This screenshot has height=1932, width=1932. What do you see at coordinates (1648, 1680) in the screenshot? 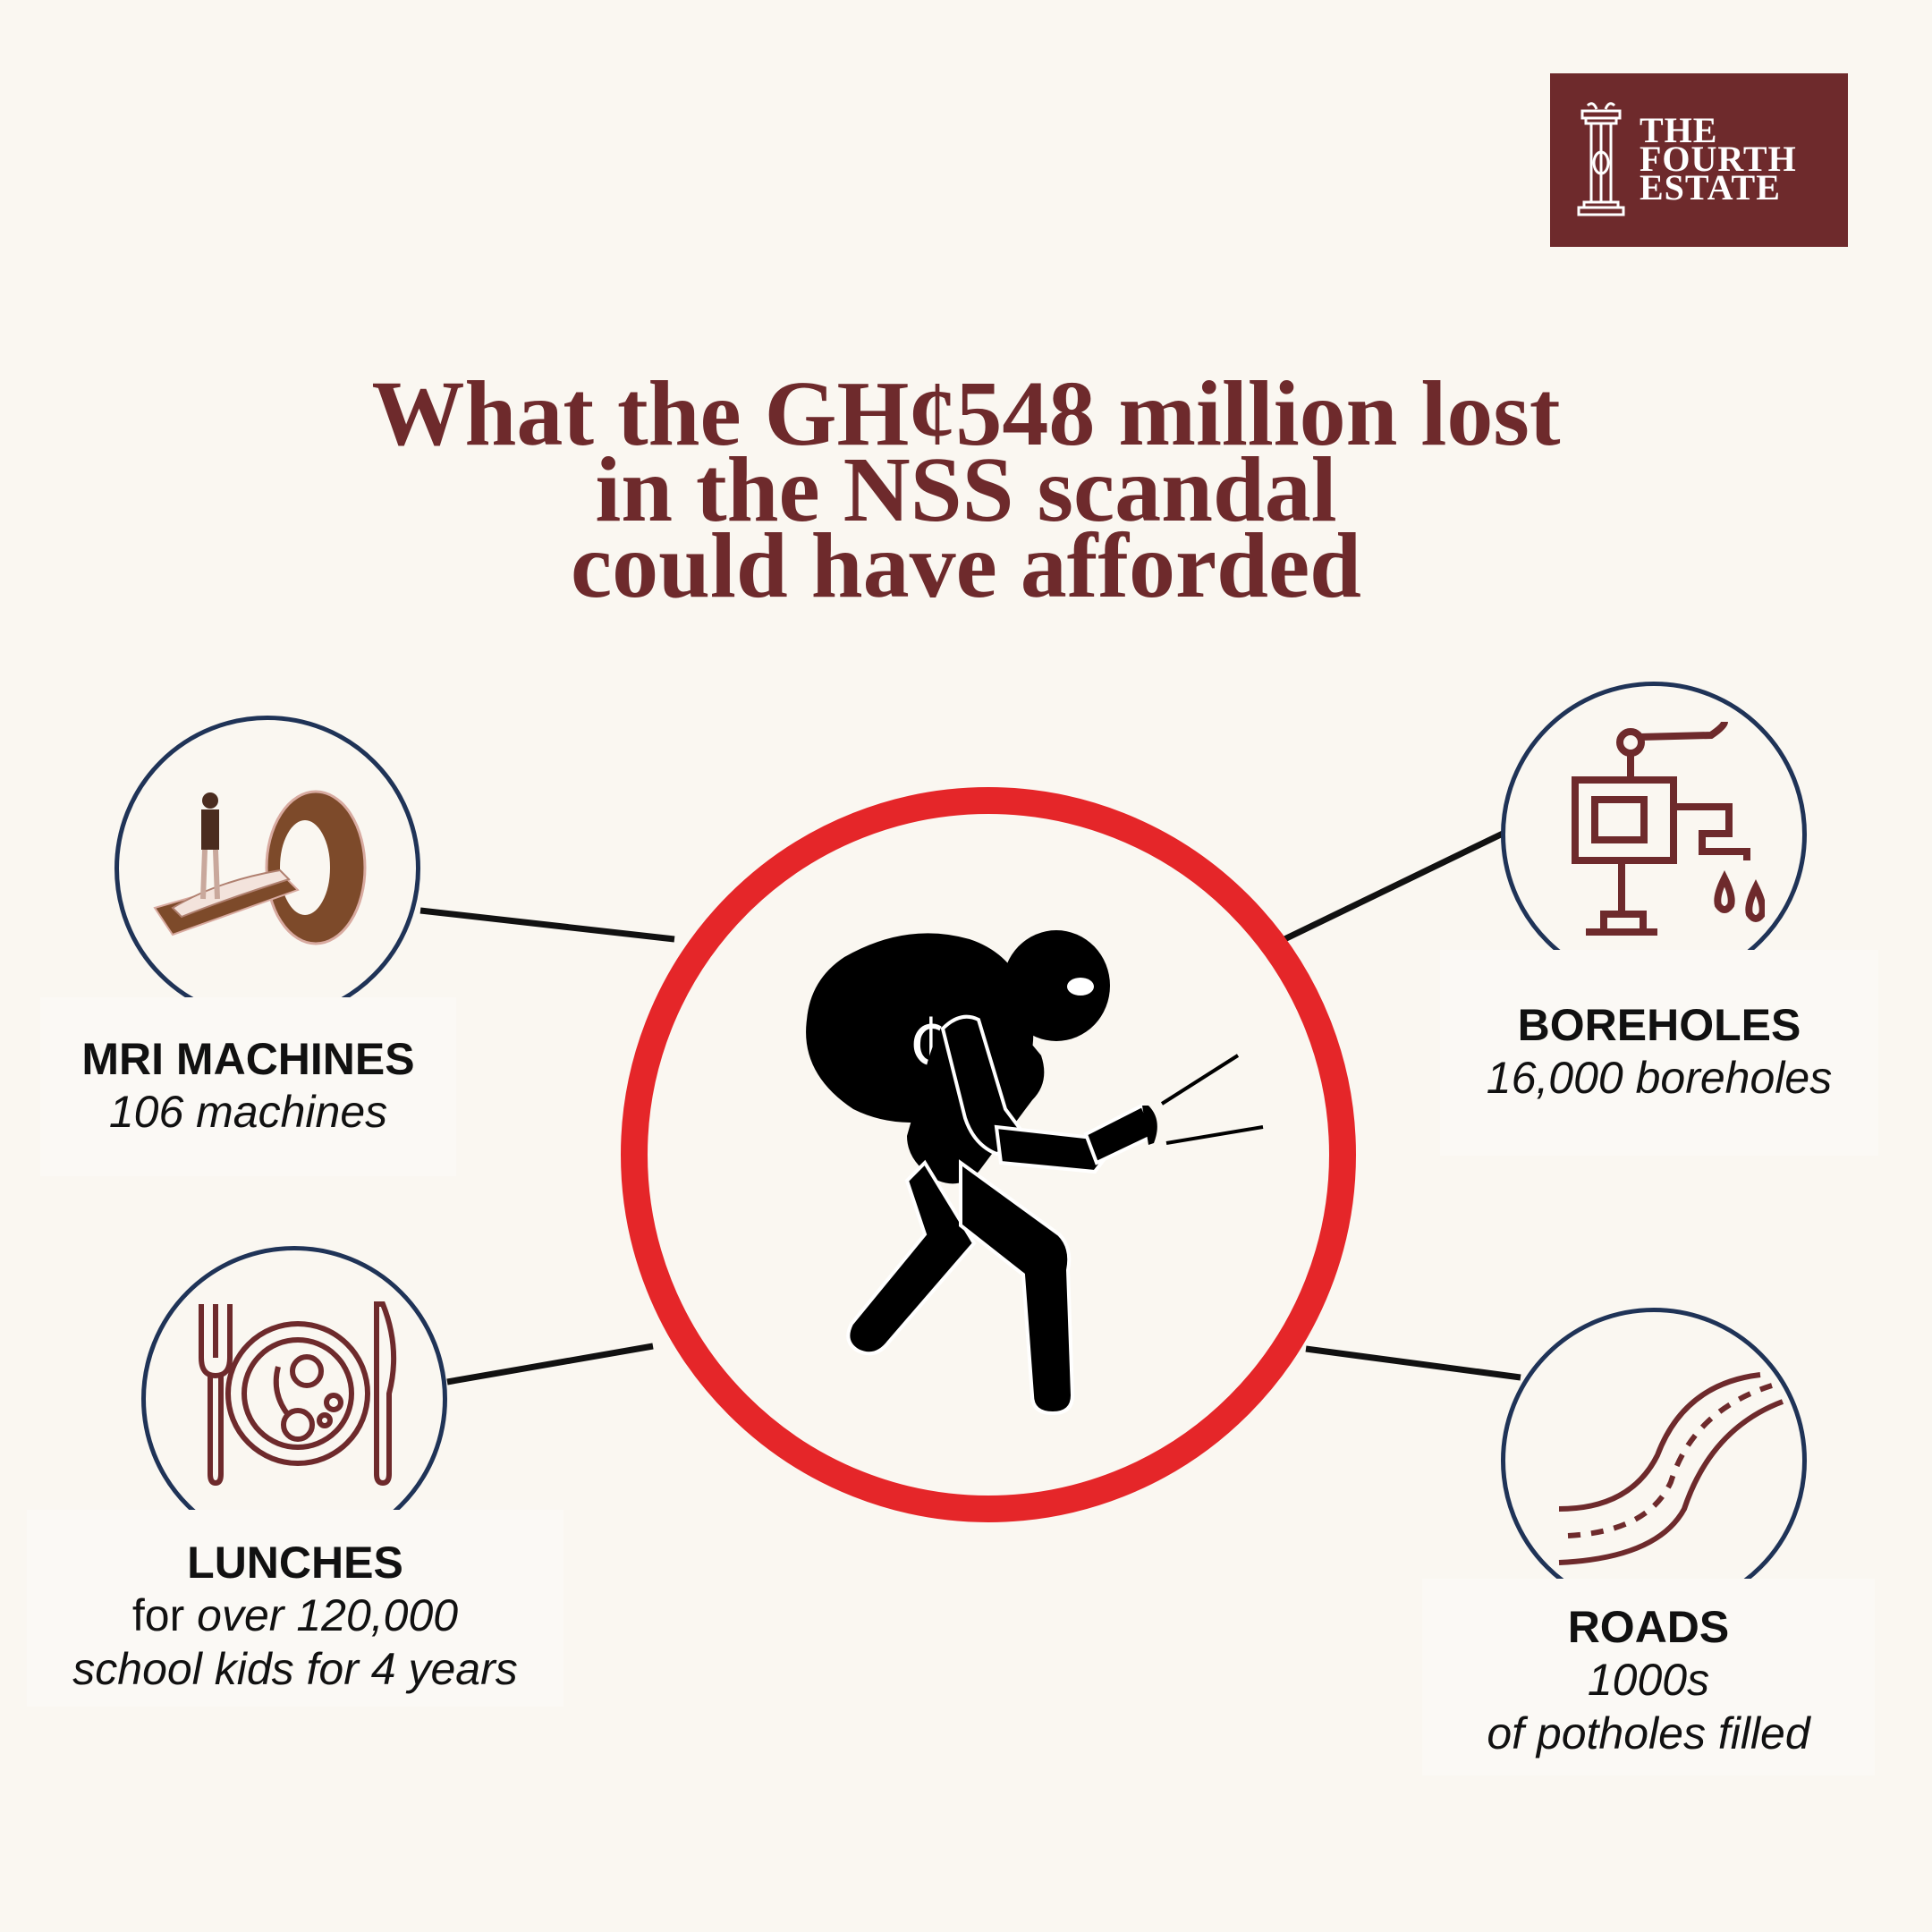
I see `roads-detail-line-1: 1000s` at bounding box center [1648, 1680].